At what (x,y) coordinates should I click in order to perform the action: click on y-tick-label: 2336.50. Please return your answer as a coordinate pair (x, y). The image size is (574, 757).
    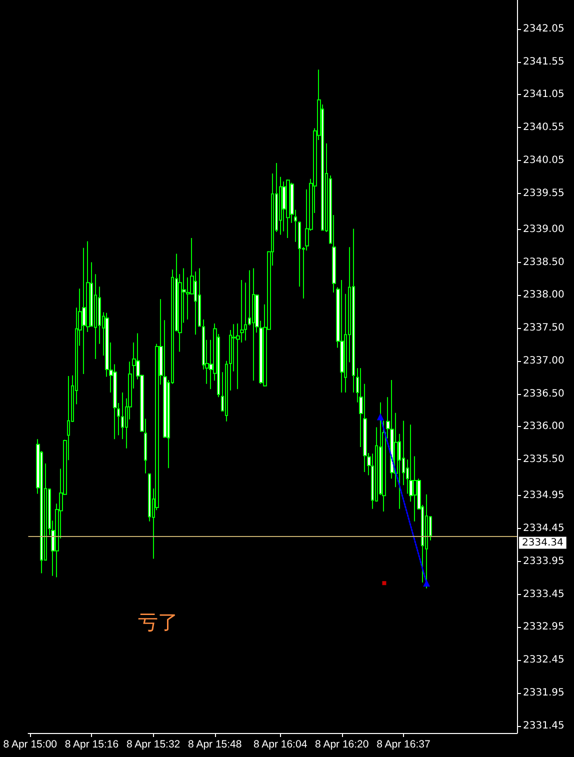
    Looking at the image, I should click on (543, 394).